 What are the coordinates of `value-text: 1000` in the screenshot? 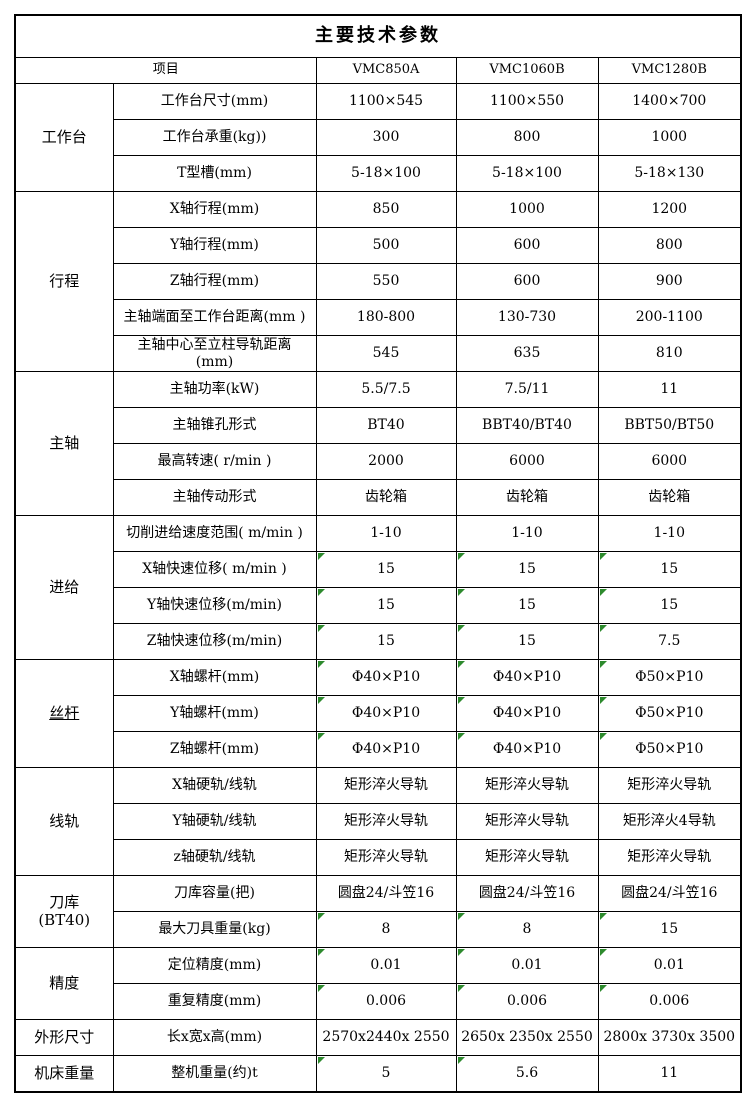 It's located at (527, 209).